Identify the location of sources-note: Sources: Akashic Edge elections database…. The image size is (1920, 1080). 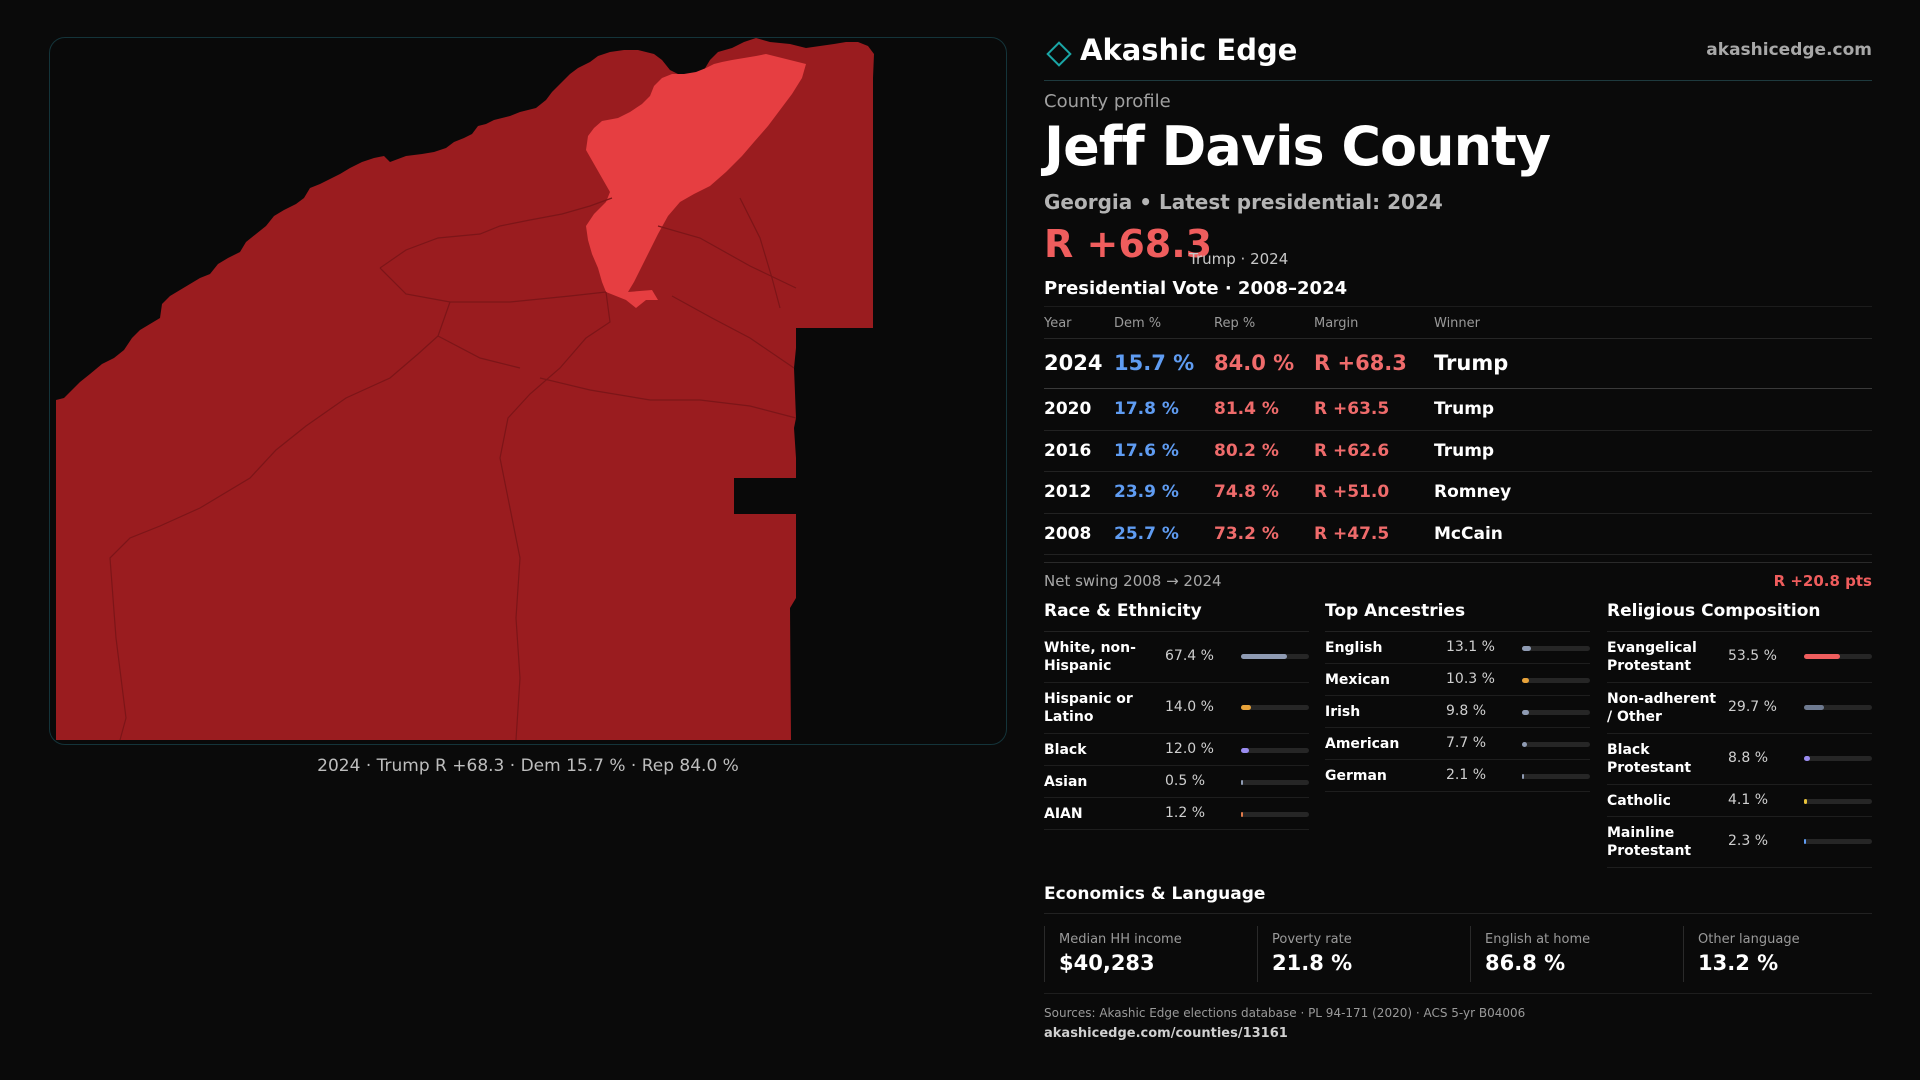
(1285, 1013).